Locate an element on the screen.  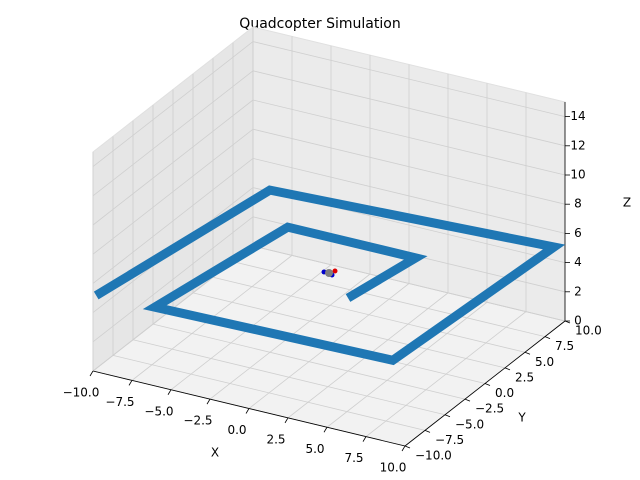
y-tick-label: 0.0 is located at coordinates (504, 393).